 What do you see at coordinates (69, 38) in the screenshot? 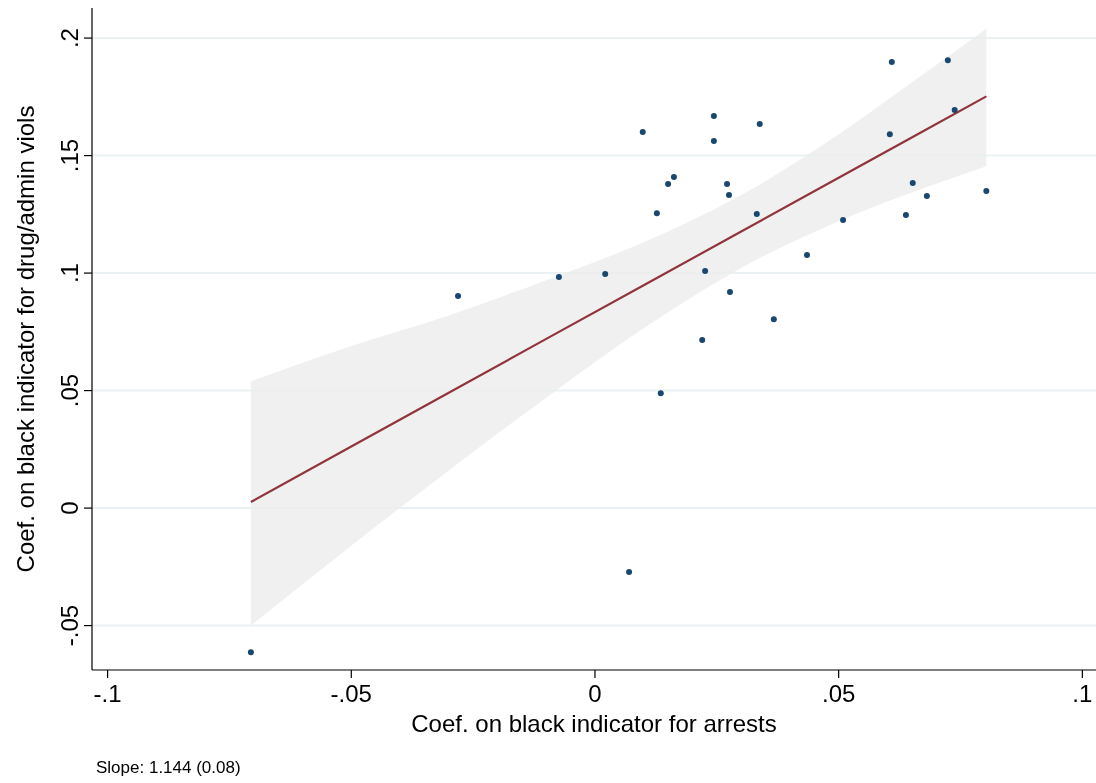
I see `y-tick-label: .2` at bounding box center [69, 38].